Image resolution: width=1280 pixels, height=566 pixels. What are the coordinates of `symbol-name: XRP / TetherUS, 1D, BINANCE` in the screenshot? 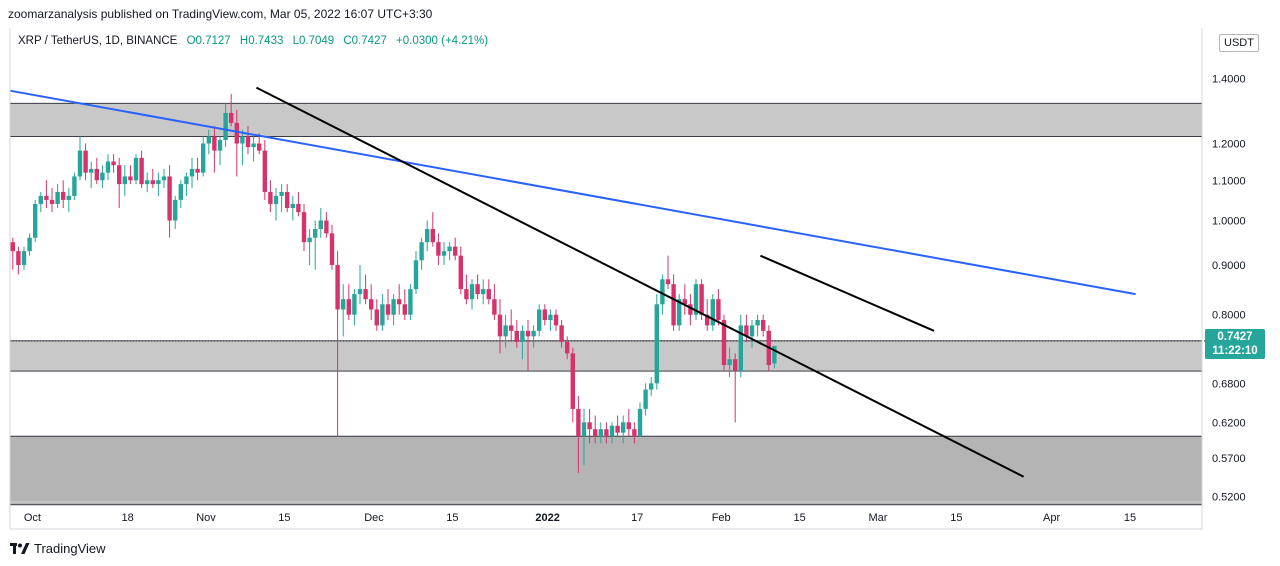 It's located at (98, 41).